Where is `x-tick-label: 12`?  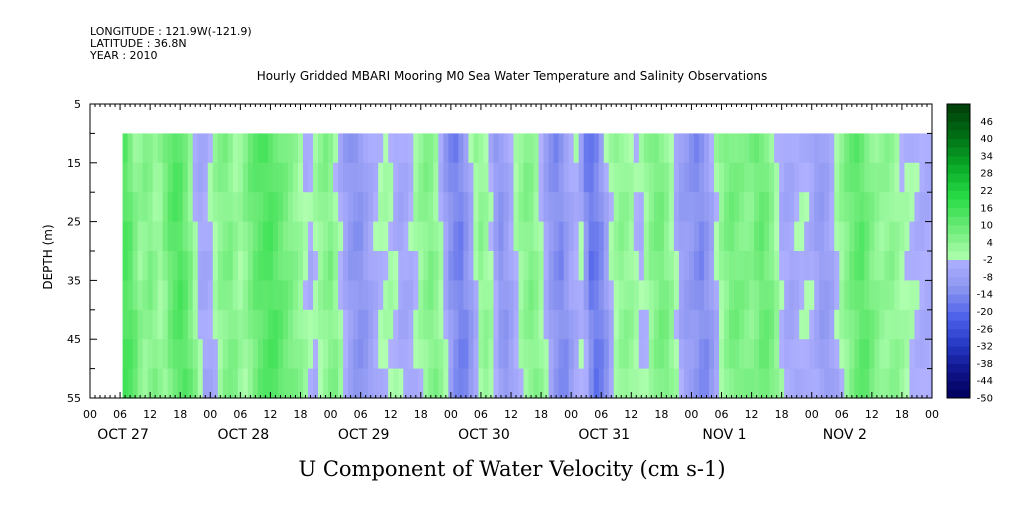 x-tick-label: 12 is located at coordinates (270, 414).